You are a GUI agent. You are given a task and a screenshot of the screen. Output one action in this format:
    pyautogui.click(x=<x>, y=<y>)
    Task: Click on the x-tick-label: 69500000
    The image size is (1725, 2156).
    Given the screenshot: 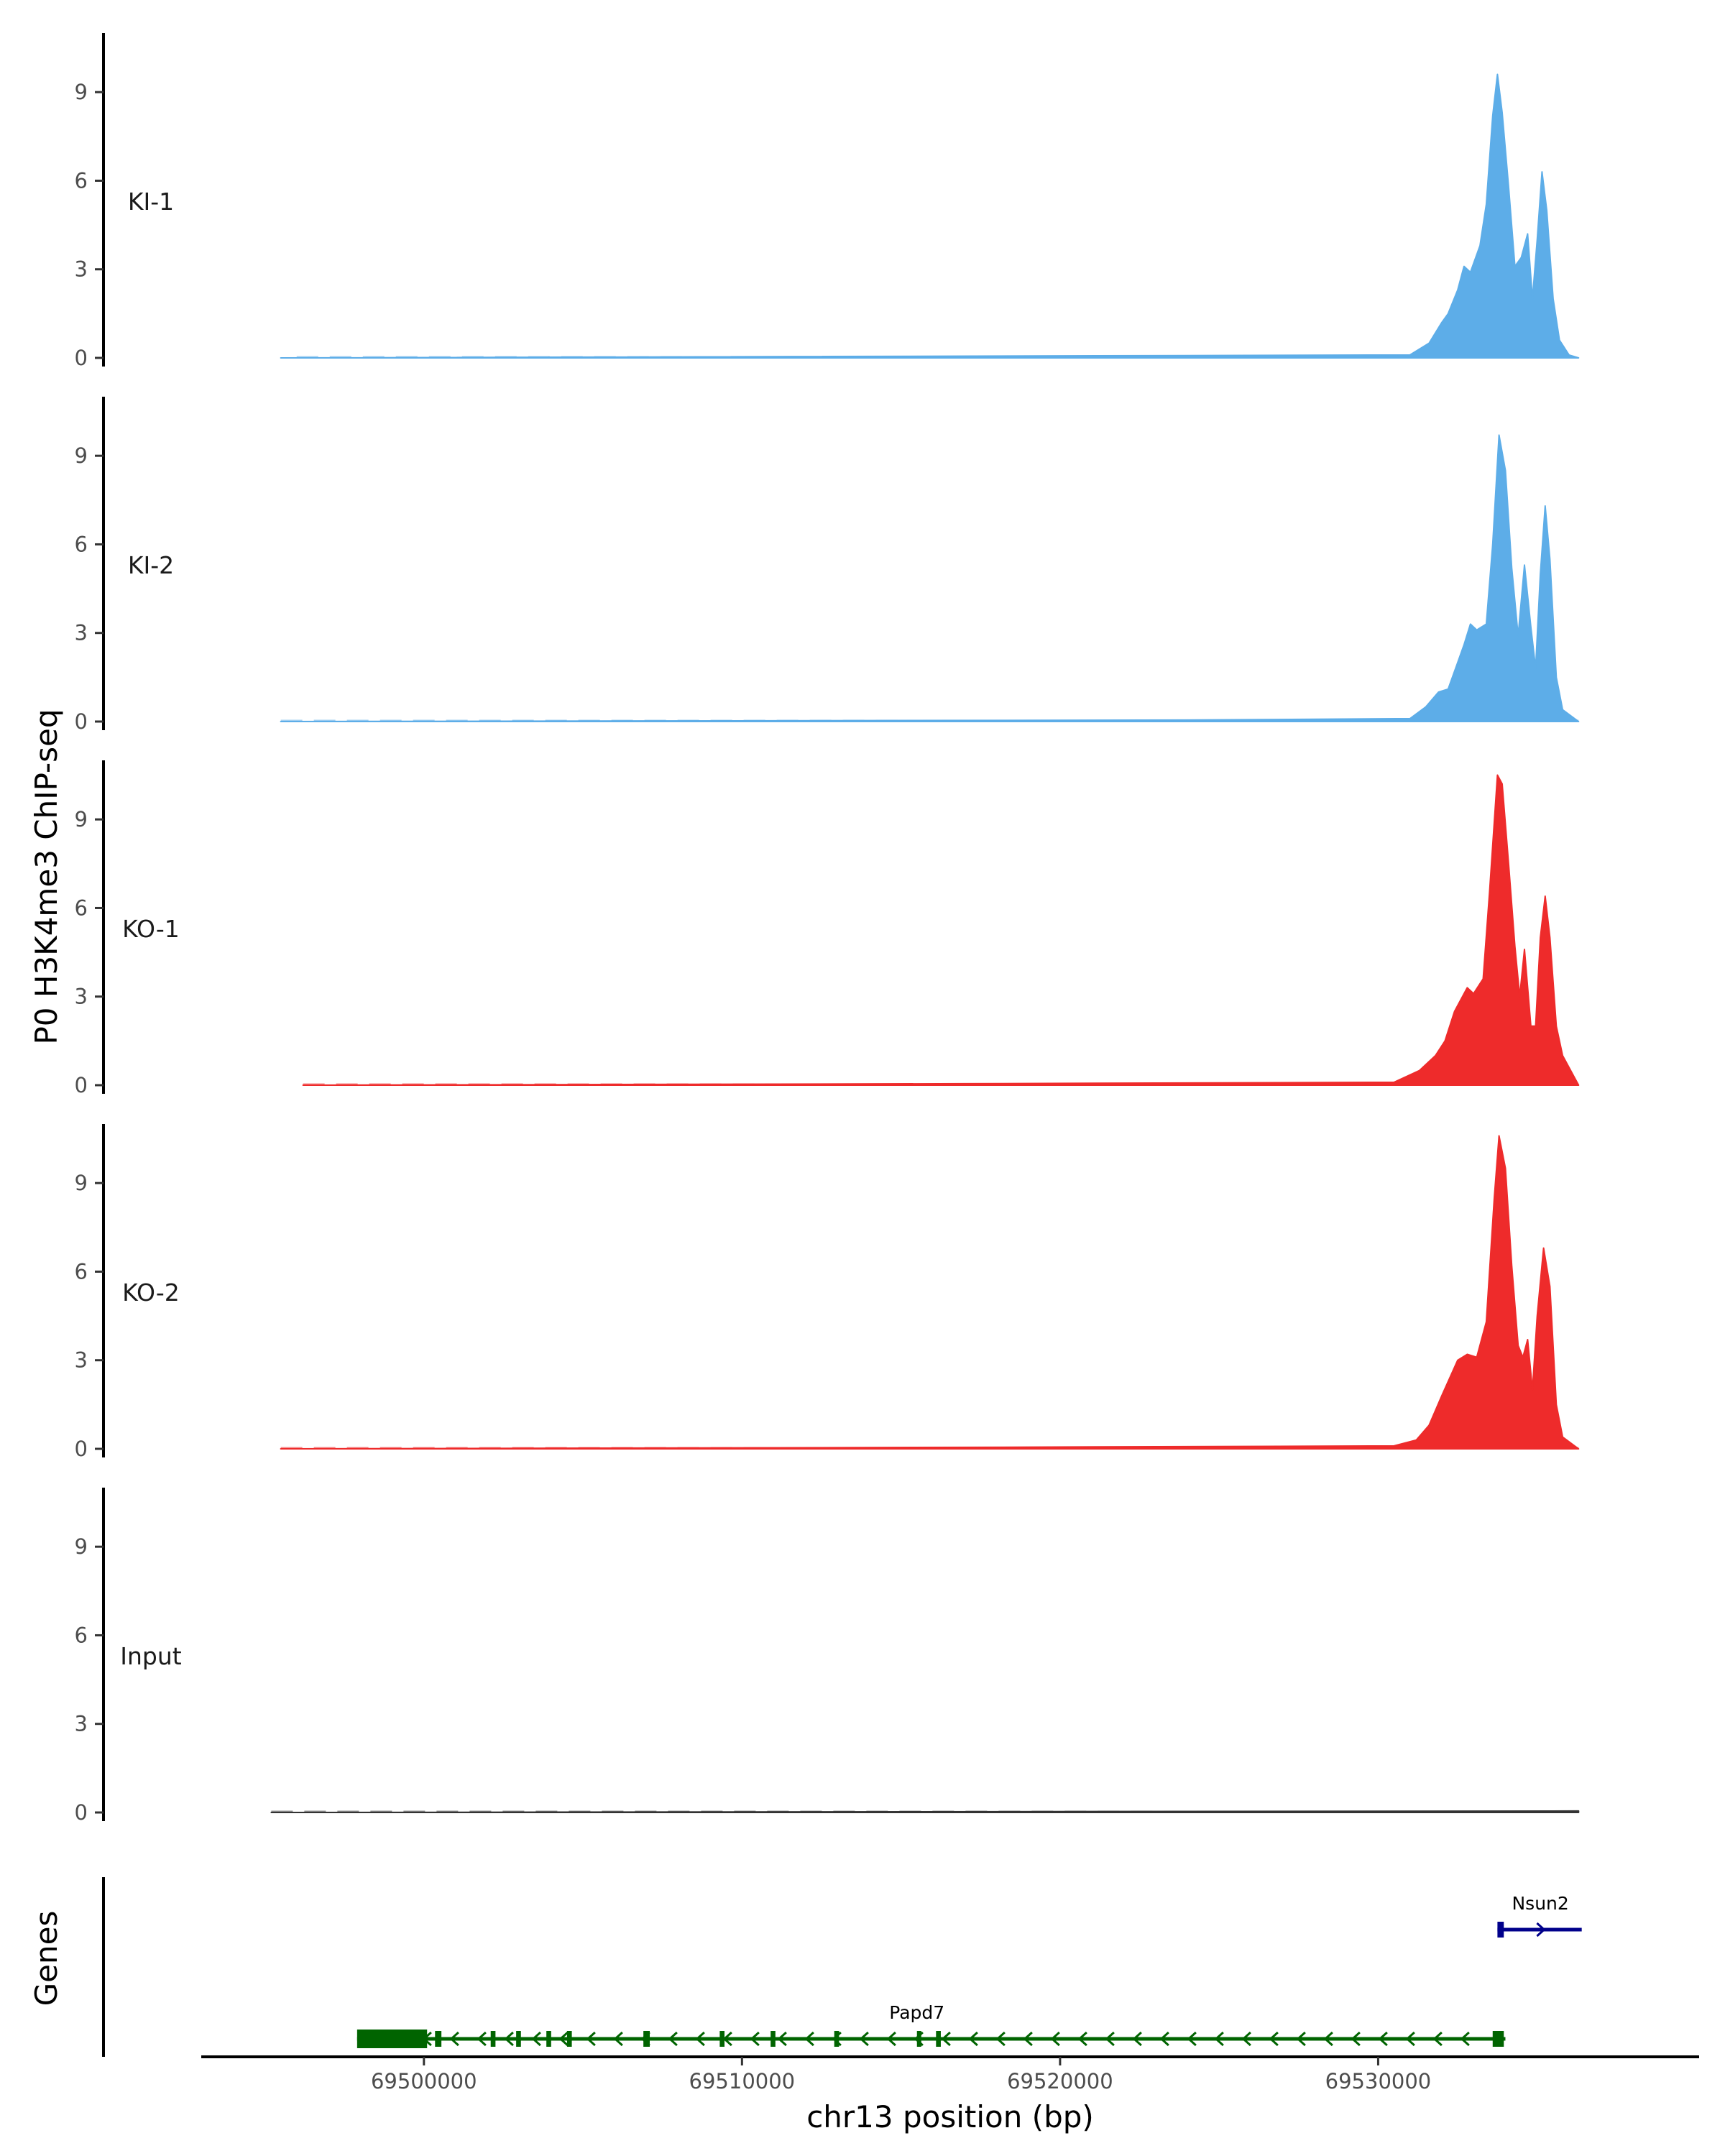 What is the action you would take?
    pyautogui.click(x=424, y=2081)
    